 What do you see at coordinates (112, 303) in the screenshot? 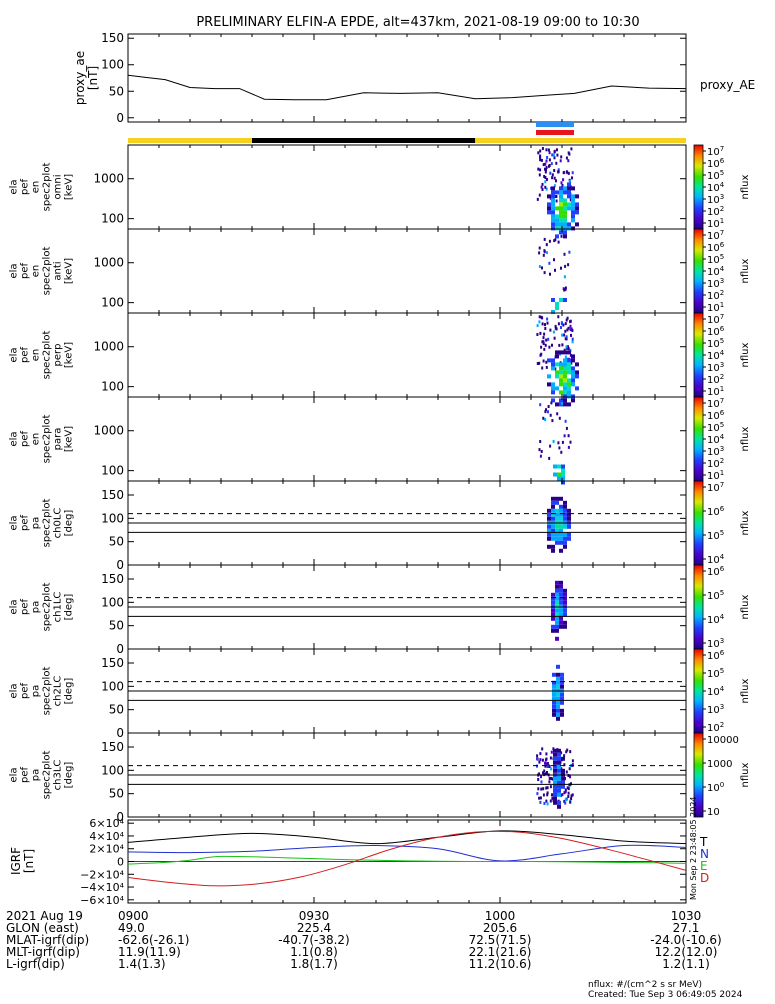
I see `y-tick-label: 100` at bounding box center [112, 303].